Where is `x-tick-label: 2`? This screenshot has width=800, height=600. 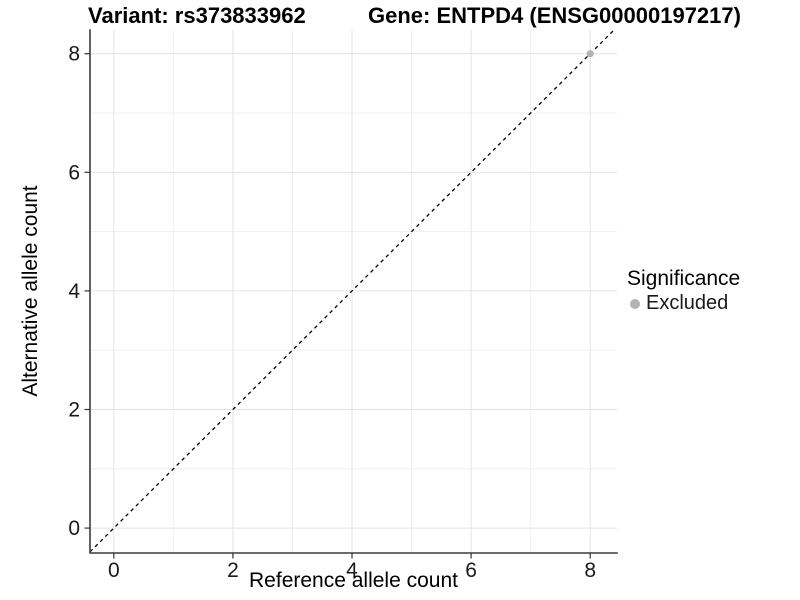 x-tick-label: 2 is located at coordinates (233, 570).